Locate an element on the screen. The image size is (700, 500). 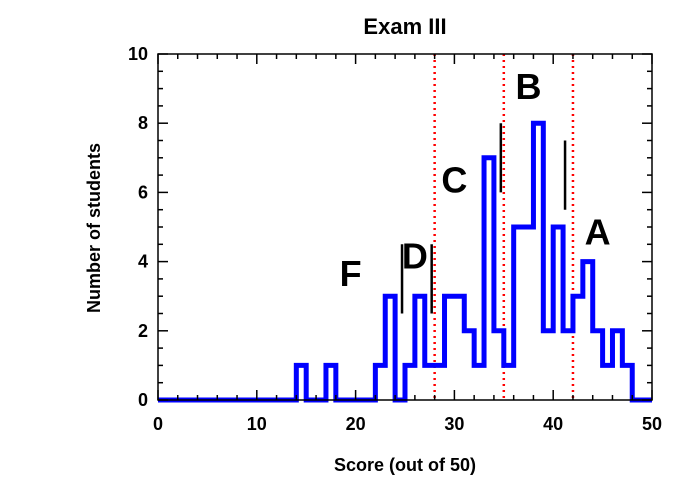
grade-label-c: C is located at coordinates (454, 179).